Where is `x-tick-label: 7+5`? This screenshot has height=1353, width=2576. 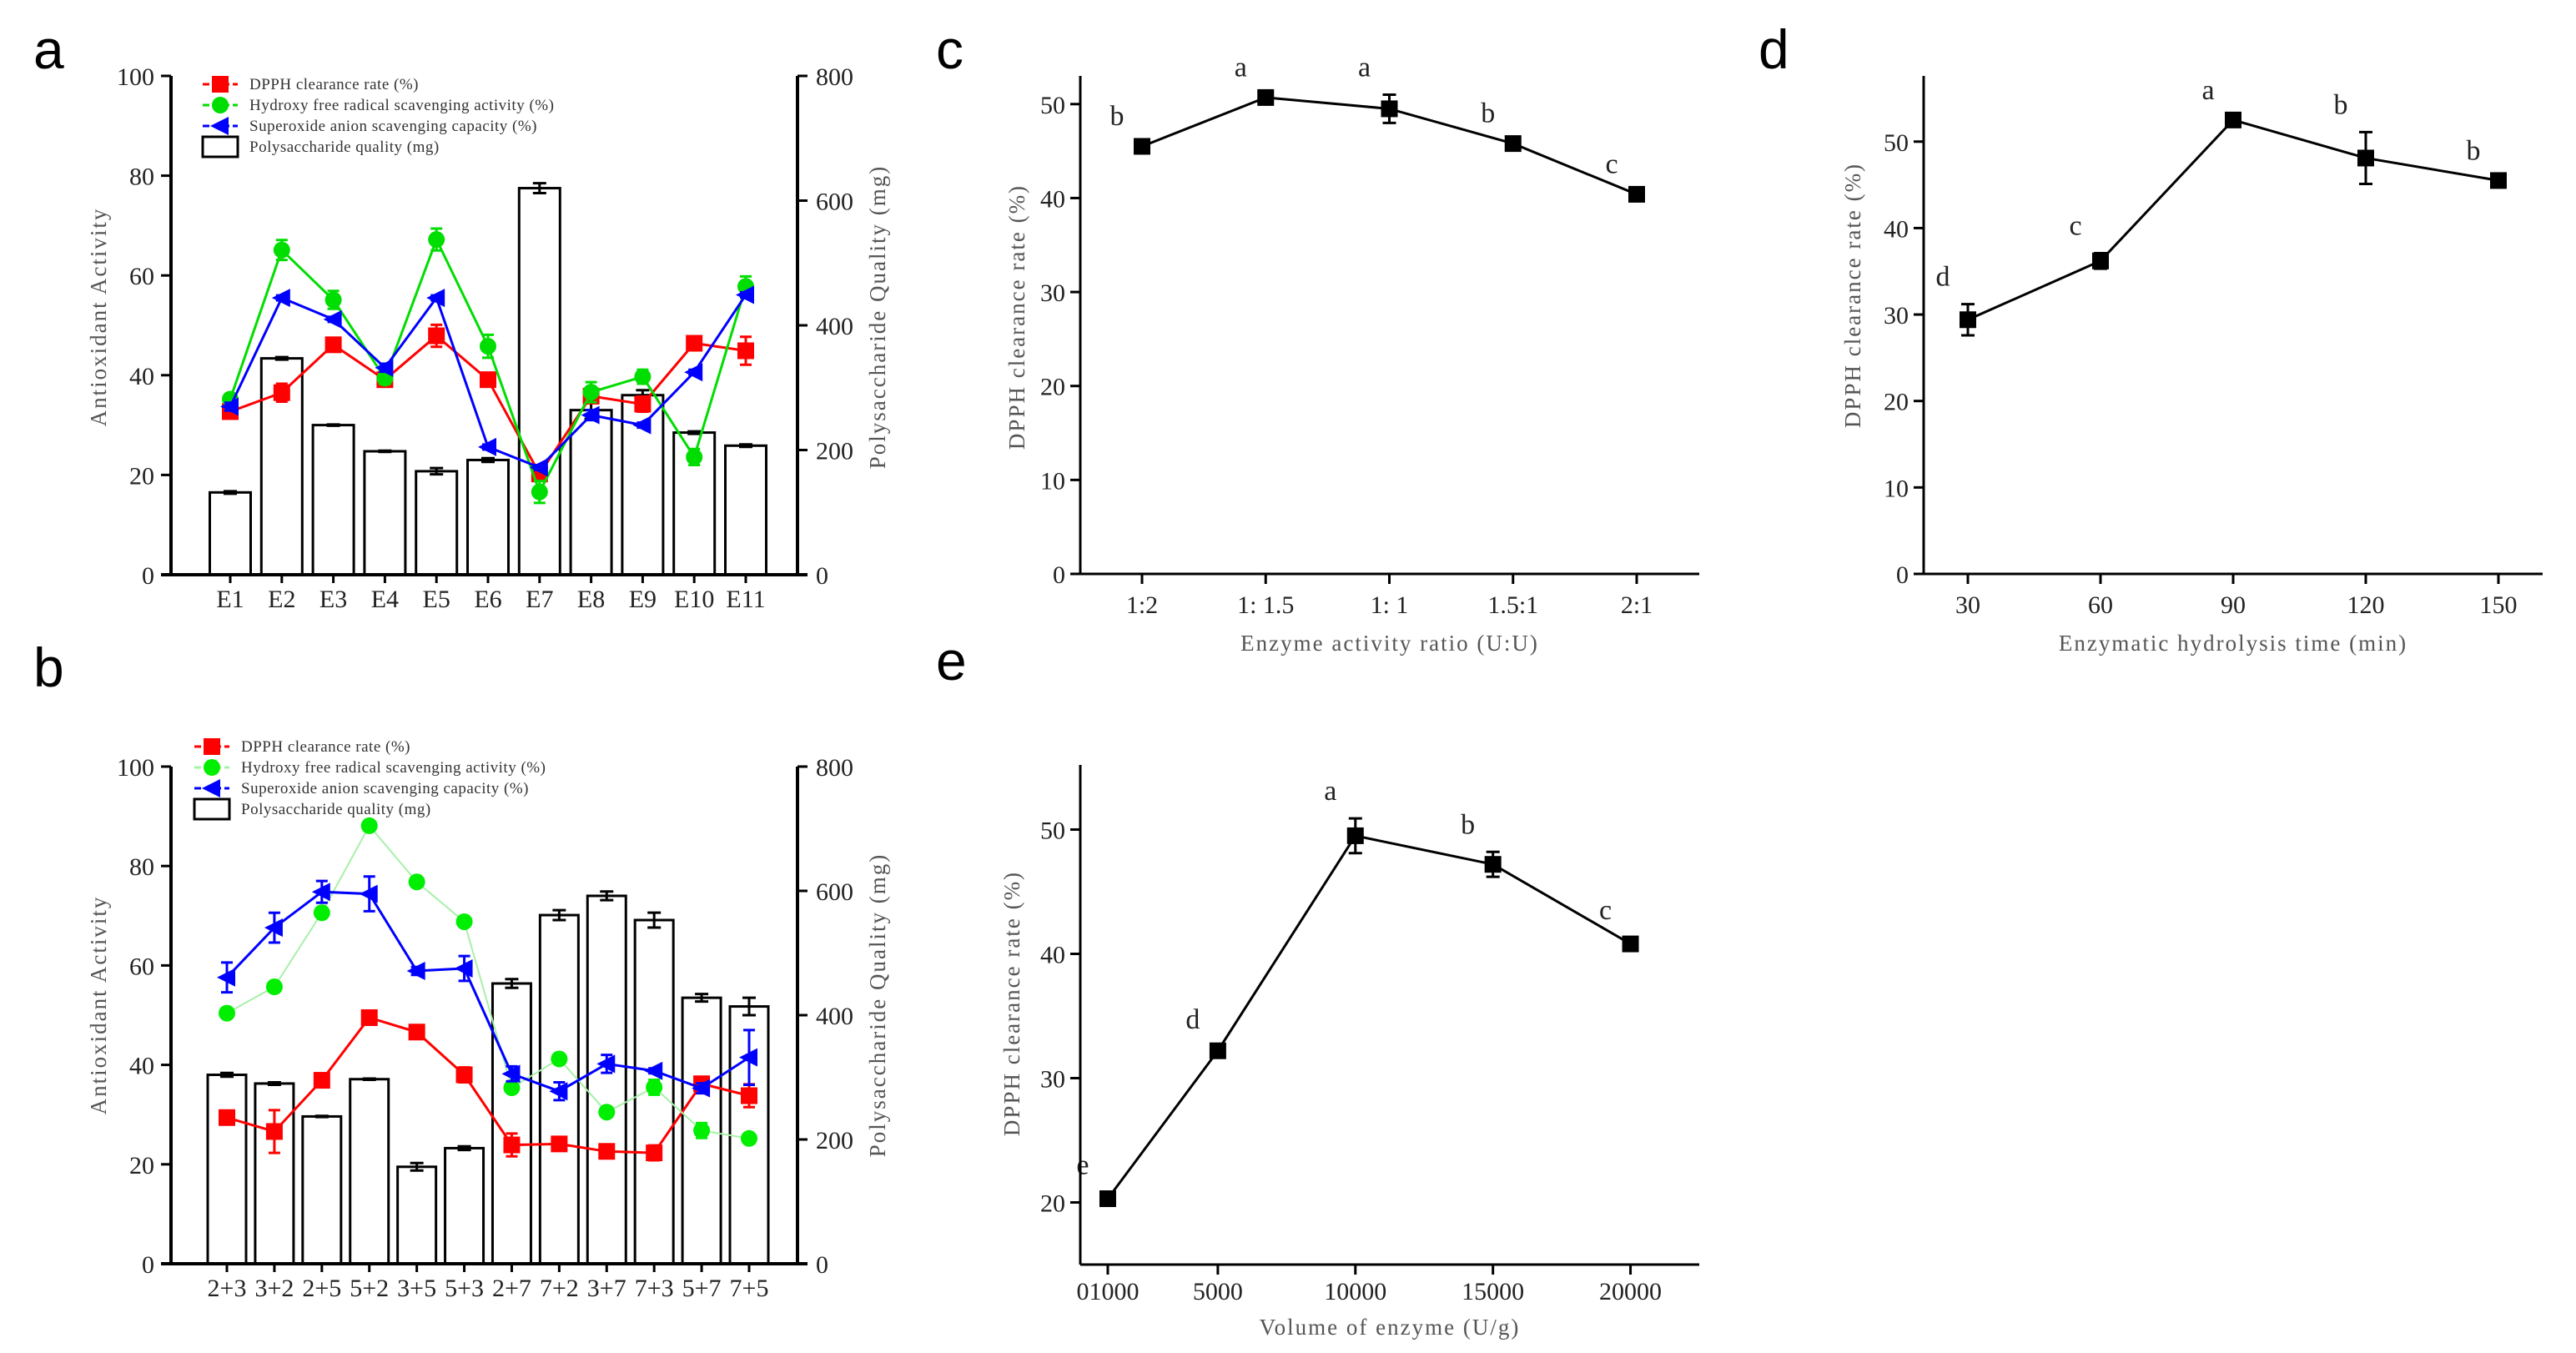 x-tick-label: 7+5 is located at coordinates (749, 1288).